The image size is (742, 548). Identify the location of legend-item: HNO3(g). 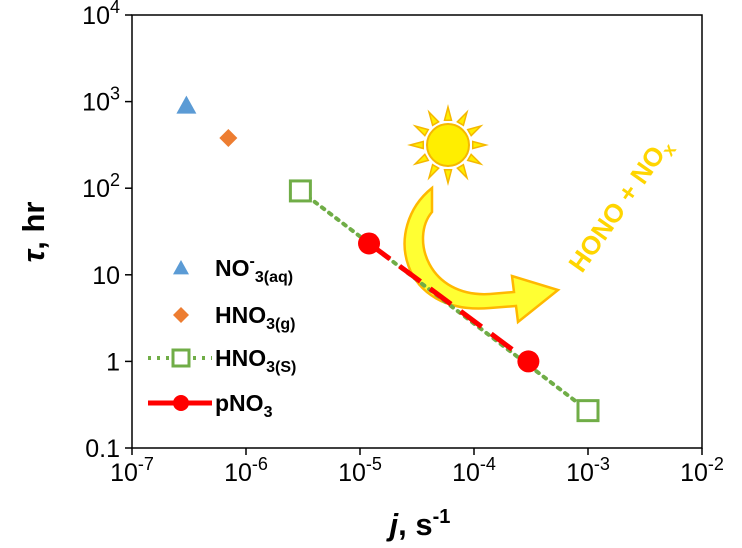
(234, 317).